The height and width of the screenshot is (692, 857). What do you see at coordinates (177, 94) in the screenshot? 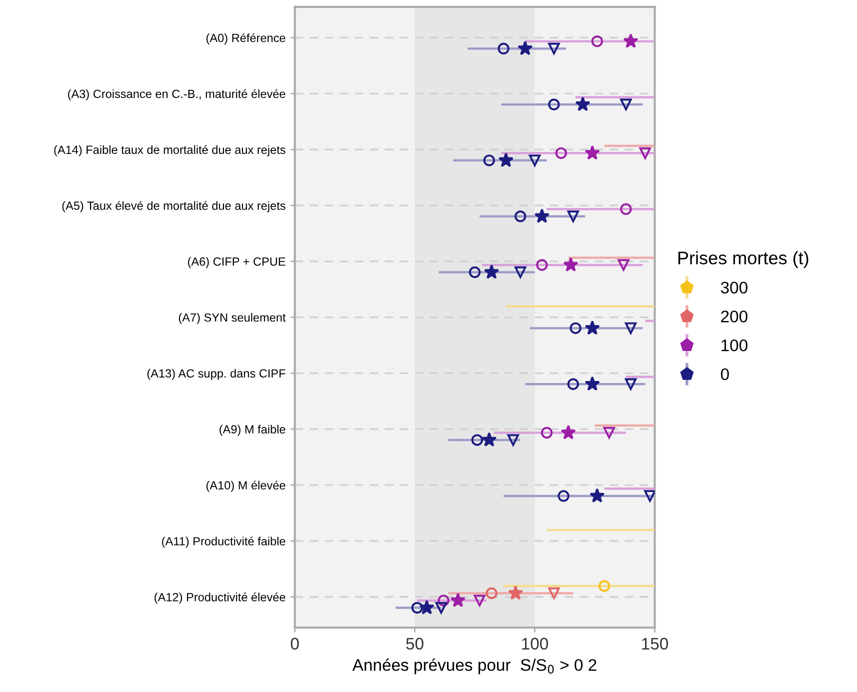
I see `y-tick-label: (A3) Croissance en C.-B., maturité élevée` at bounding box center [177, 94].